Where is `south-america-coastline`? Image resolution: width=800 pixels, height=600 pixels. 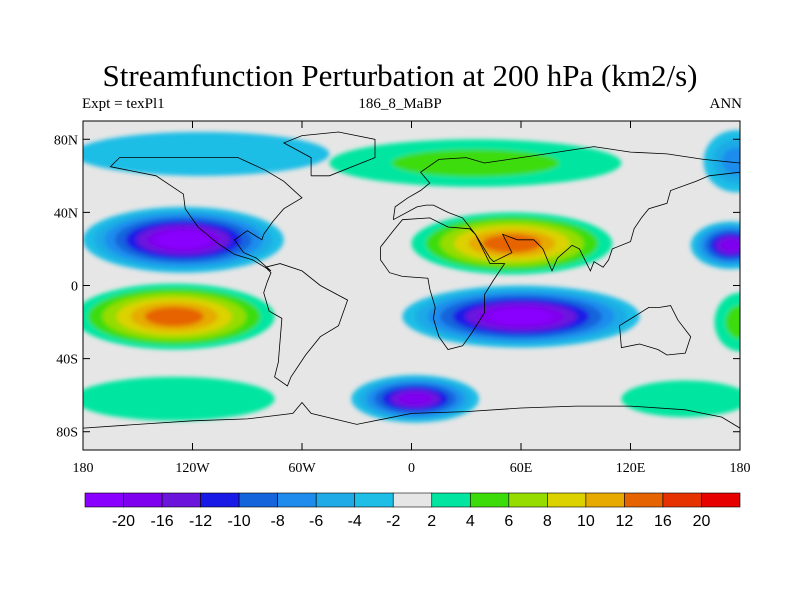 south-america-coastline is located at coordinates (306, 325).